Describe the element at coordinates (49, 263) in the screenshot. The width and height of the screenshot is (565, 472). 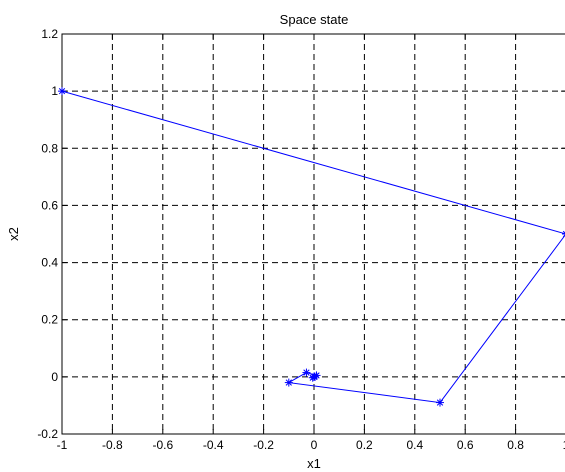
I see `y-tick-label: 0.4` at that location.